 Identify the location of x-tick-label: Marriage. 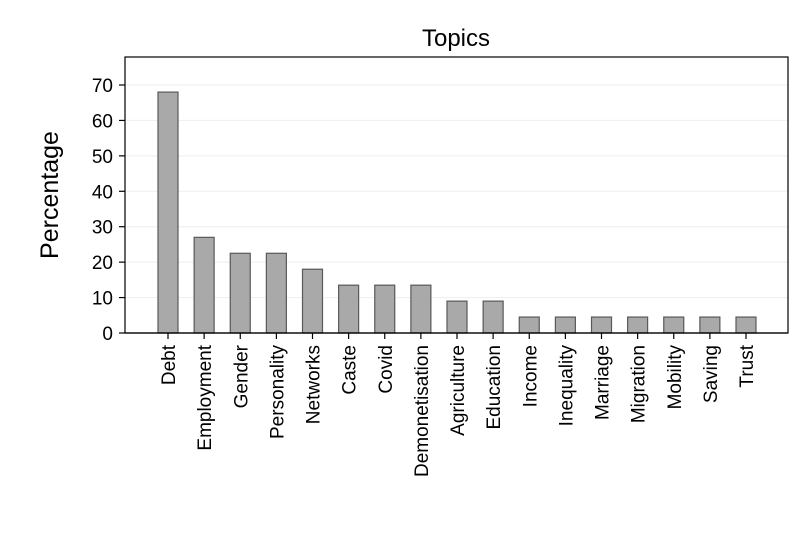
(603, 382).